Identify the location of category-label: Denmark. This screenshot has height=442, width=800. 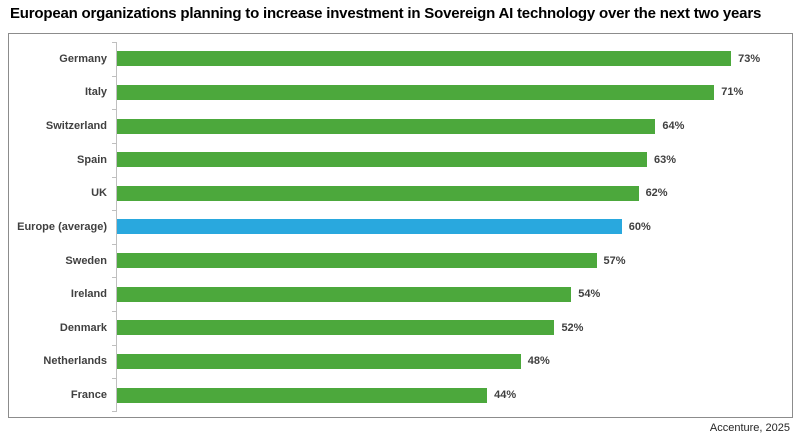
(83, 327).